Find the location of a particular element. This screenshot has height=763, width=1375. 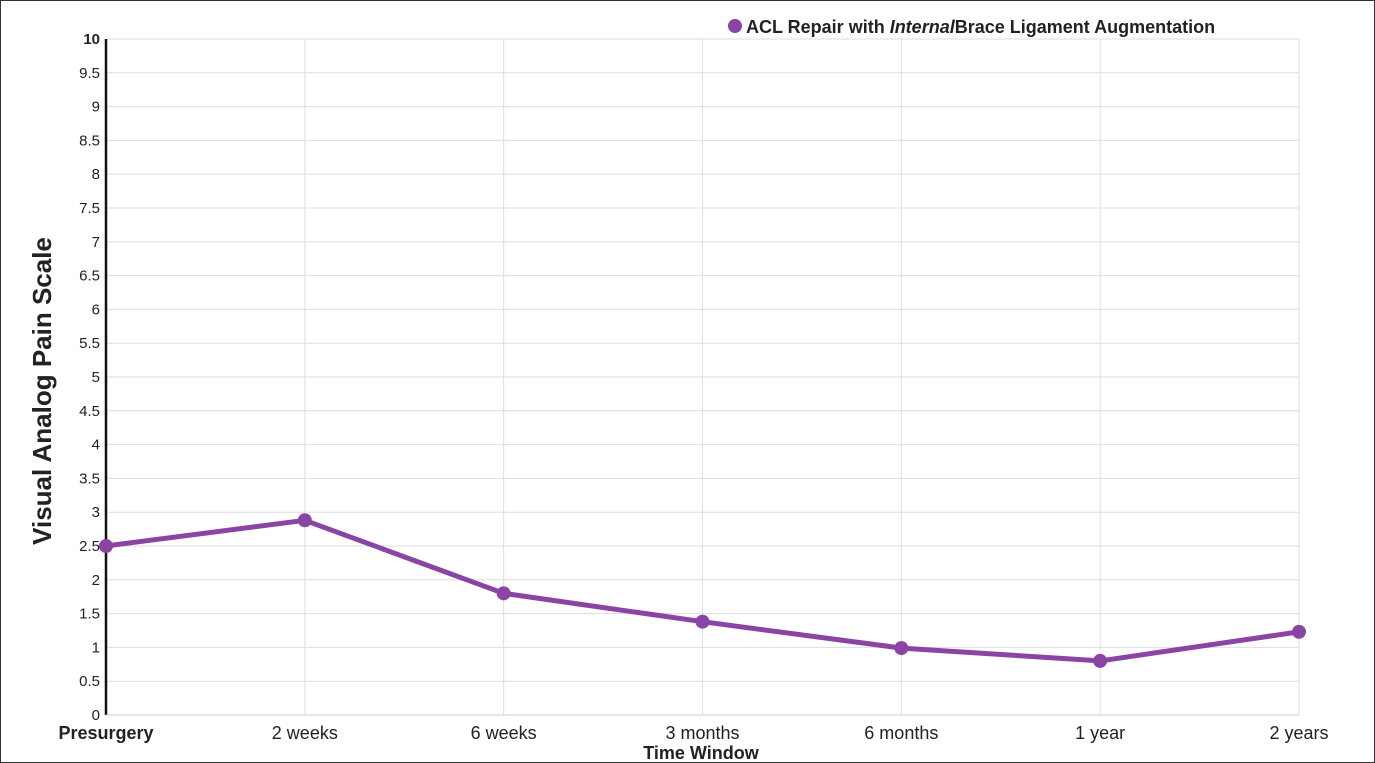

y-tick-label: 2.5 is located at coordinates (89, 546).